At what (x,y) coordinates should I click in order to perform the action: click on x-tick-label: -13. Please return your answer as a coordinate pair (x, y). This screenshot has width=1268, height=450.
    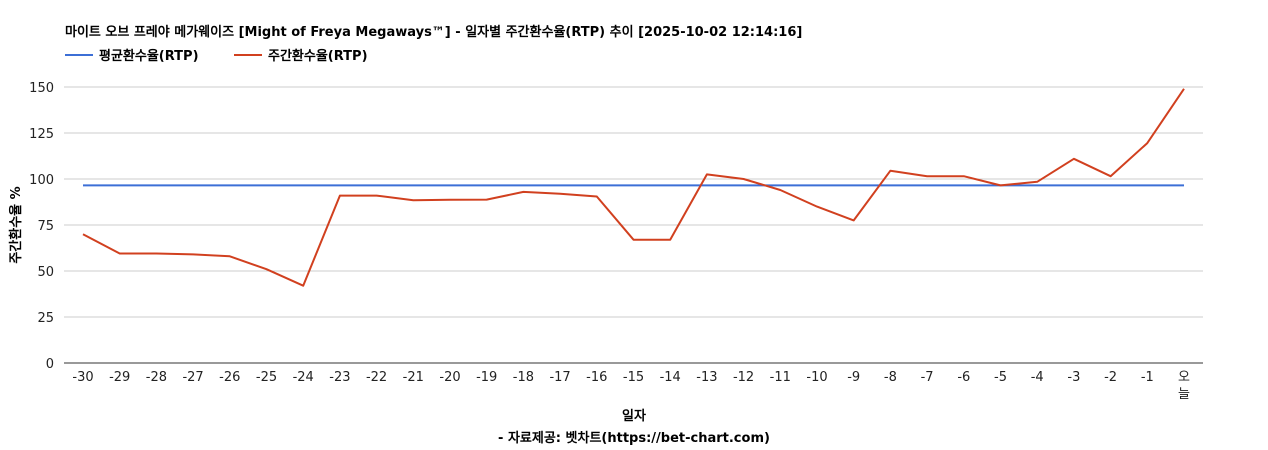
    Looking at the image, I should click on (706, 377).